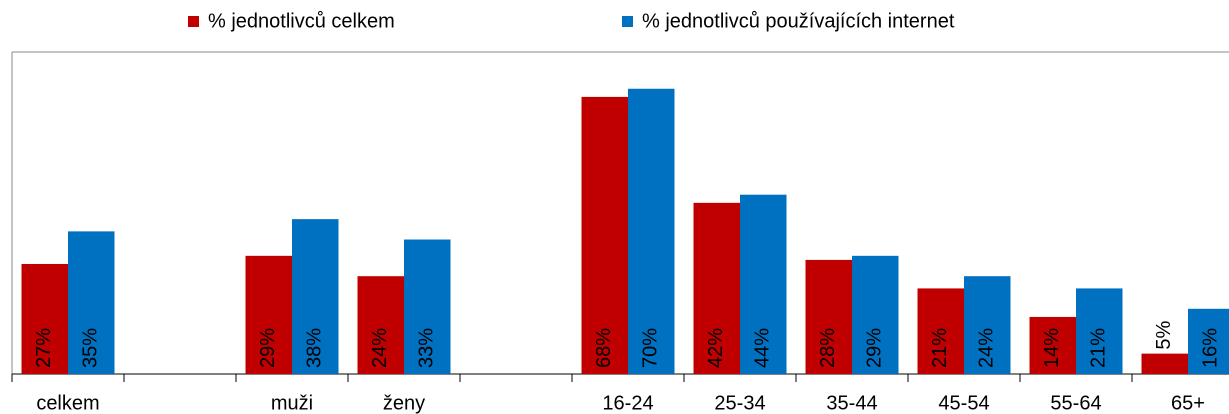 The width and height of the screenshot is (1229, 414). What do you see at coordinates (798, 21) in the screenshot?
I see `legend-label: % jednotlivců používajících internet` at bounding box center [798, 21].